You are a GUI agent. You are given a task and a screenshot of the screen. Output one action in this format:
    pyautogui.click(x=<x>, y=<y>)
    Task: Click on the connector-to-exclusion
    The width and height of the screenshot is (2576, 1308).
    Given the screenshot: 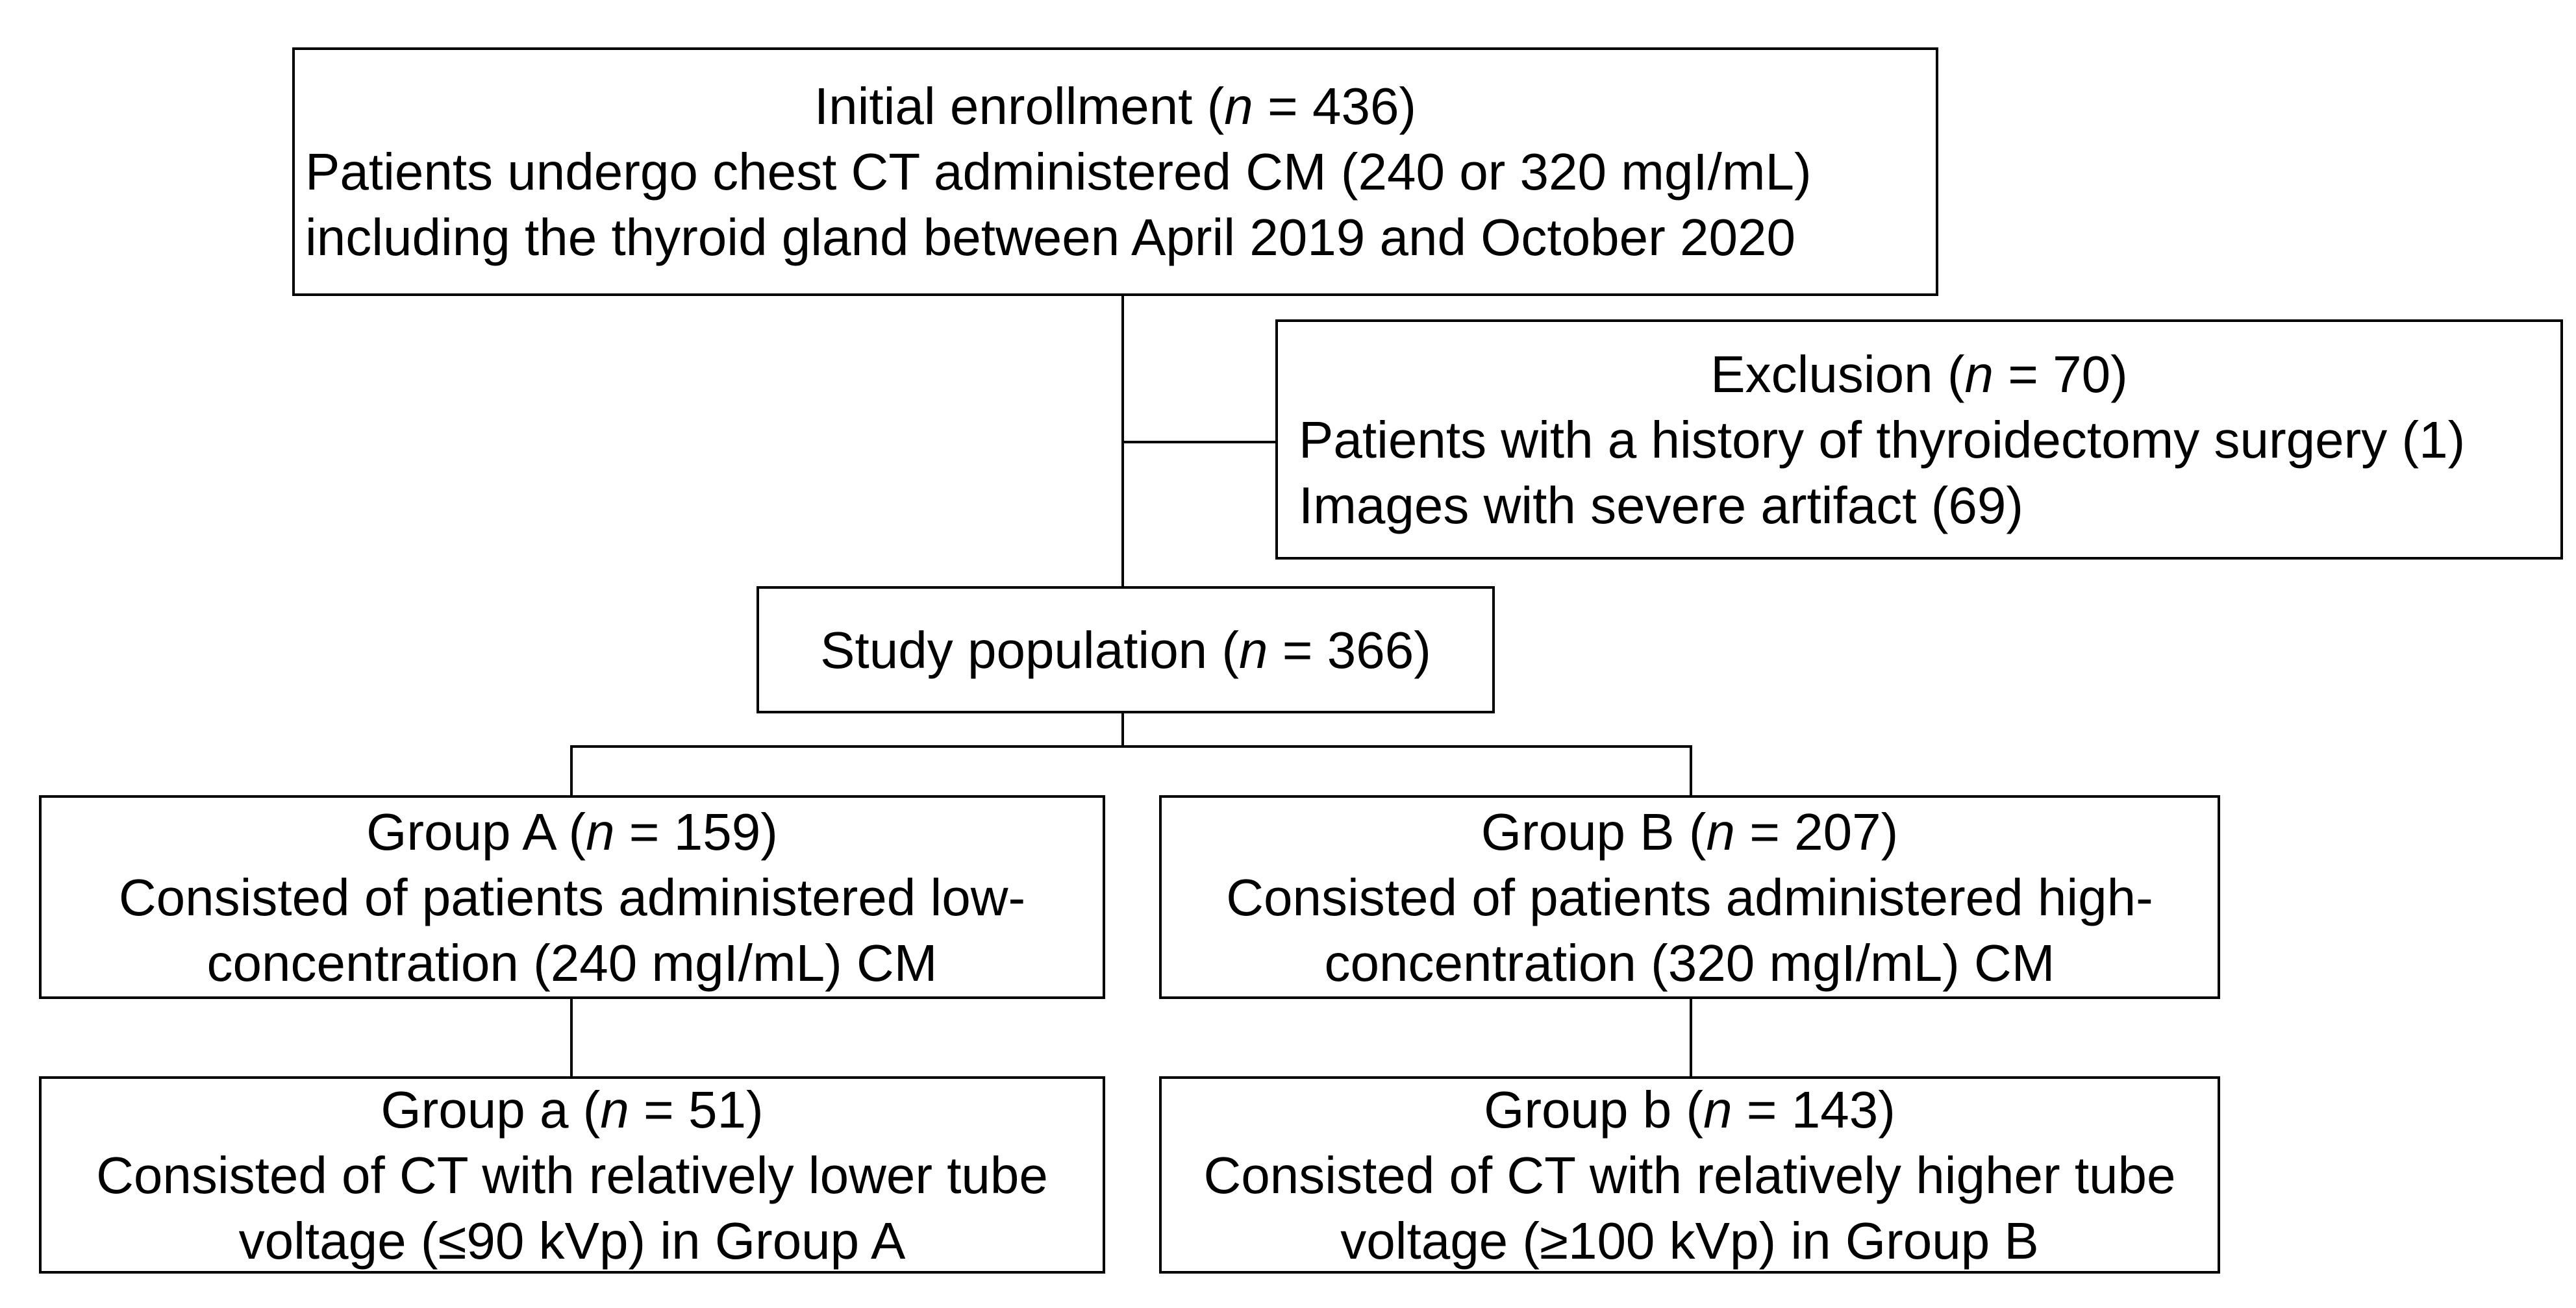 What is the action you would take?
    pyautogui.click(x=1198, y=442)
    